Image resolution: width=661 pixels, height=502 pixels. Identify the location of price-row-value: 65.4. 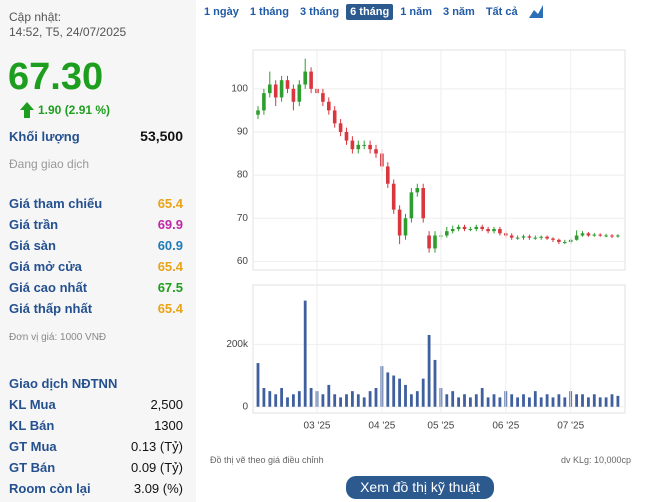
(170, 203).